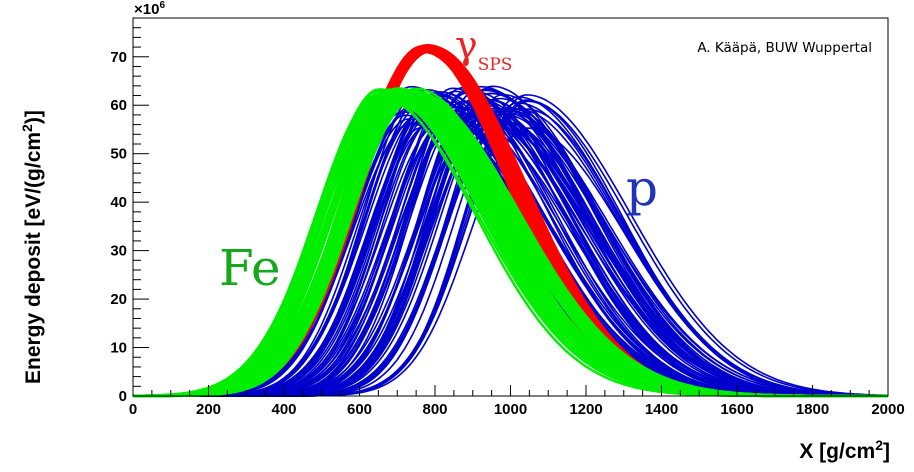 The image size is (914, 472). What do you see at coordinates (510, 409) in the screenshot?
I see `x-tick-label: 1000` at bounding box center [510, 409].